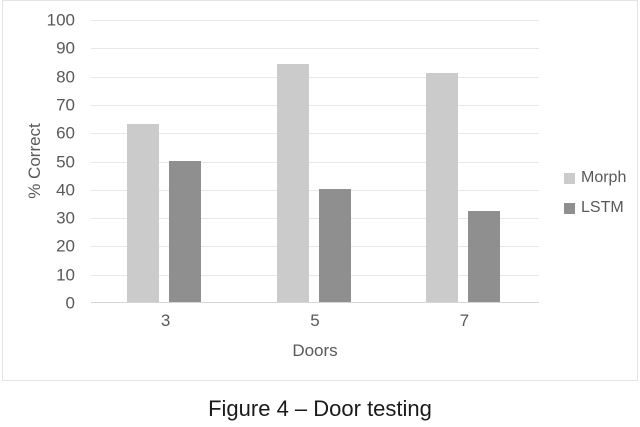 Image resolution: width=640 pixels, height=427 pixels. I want to click on y-tick-label-30: 30, so click(65, 218).